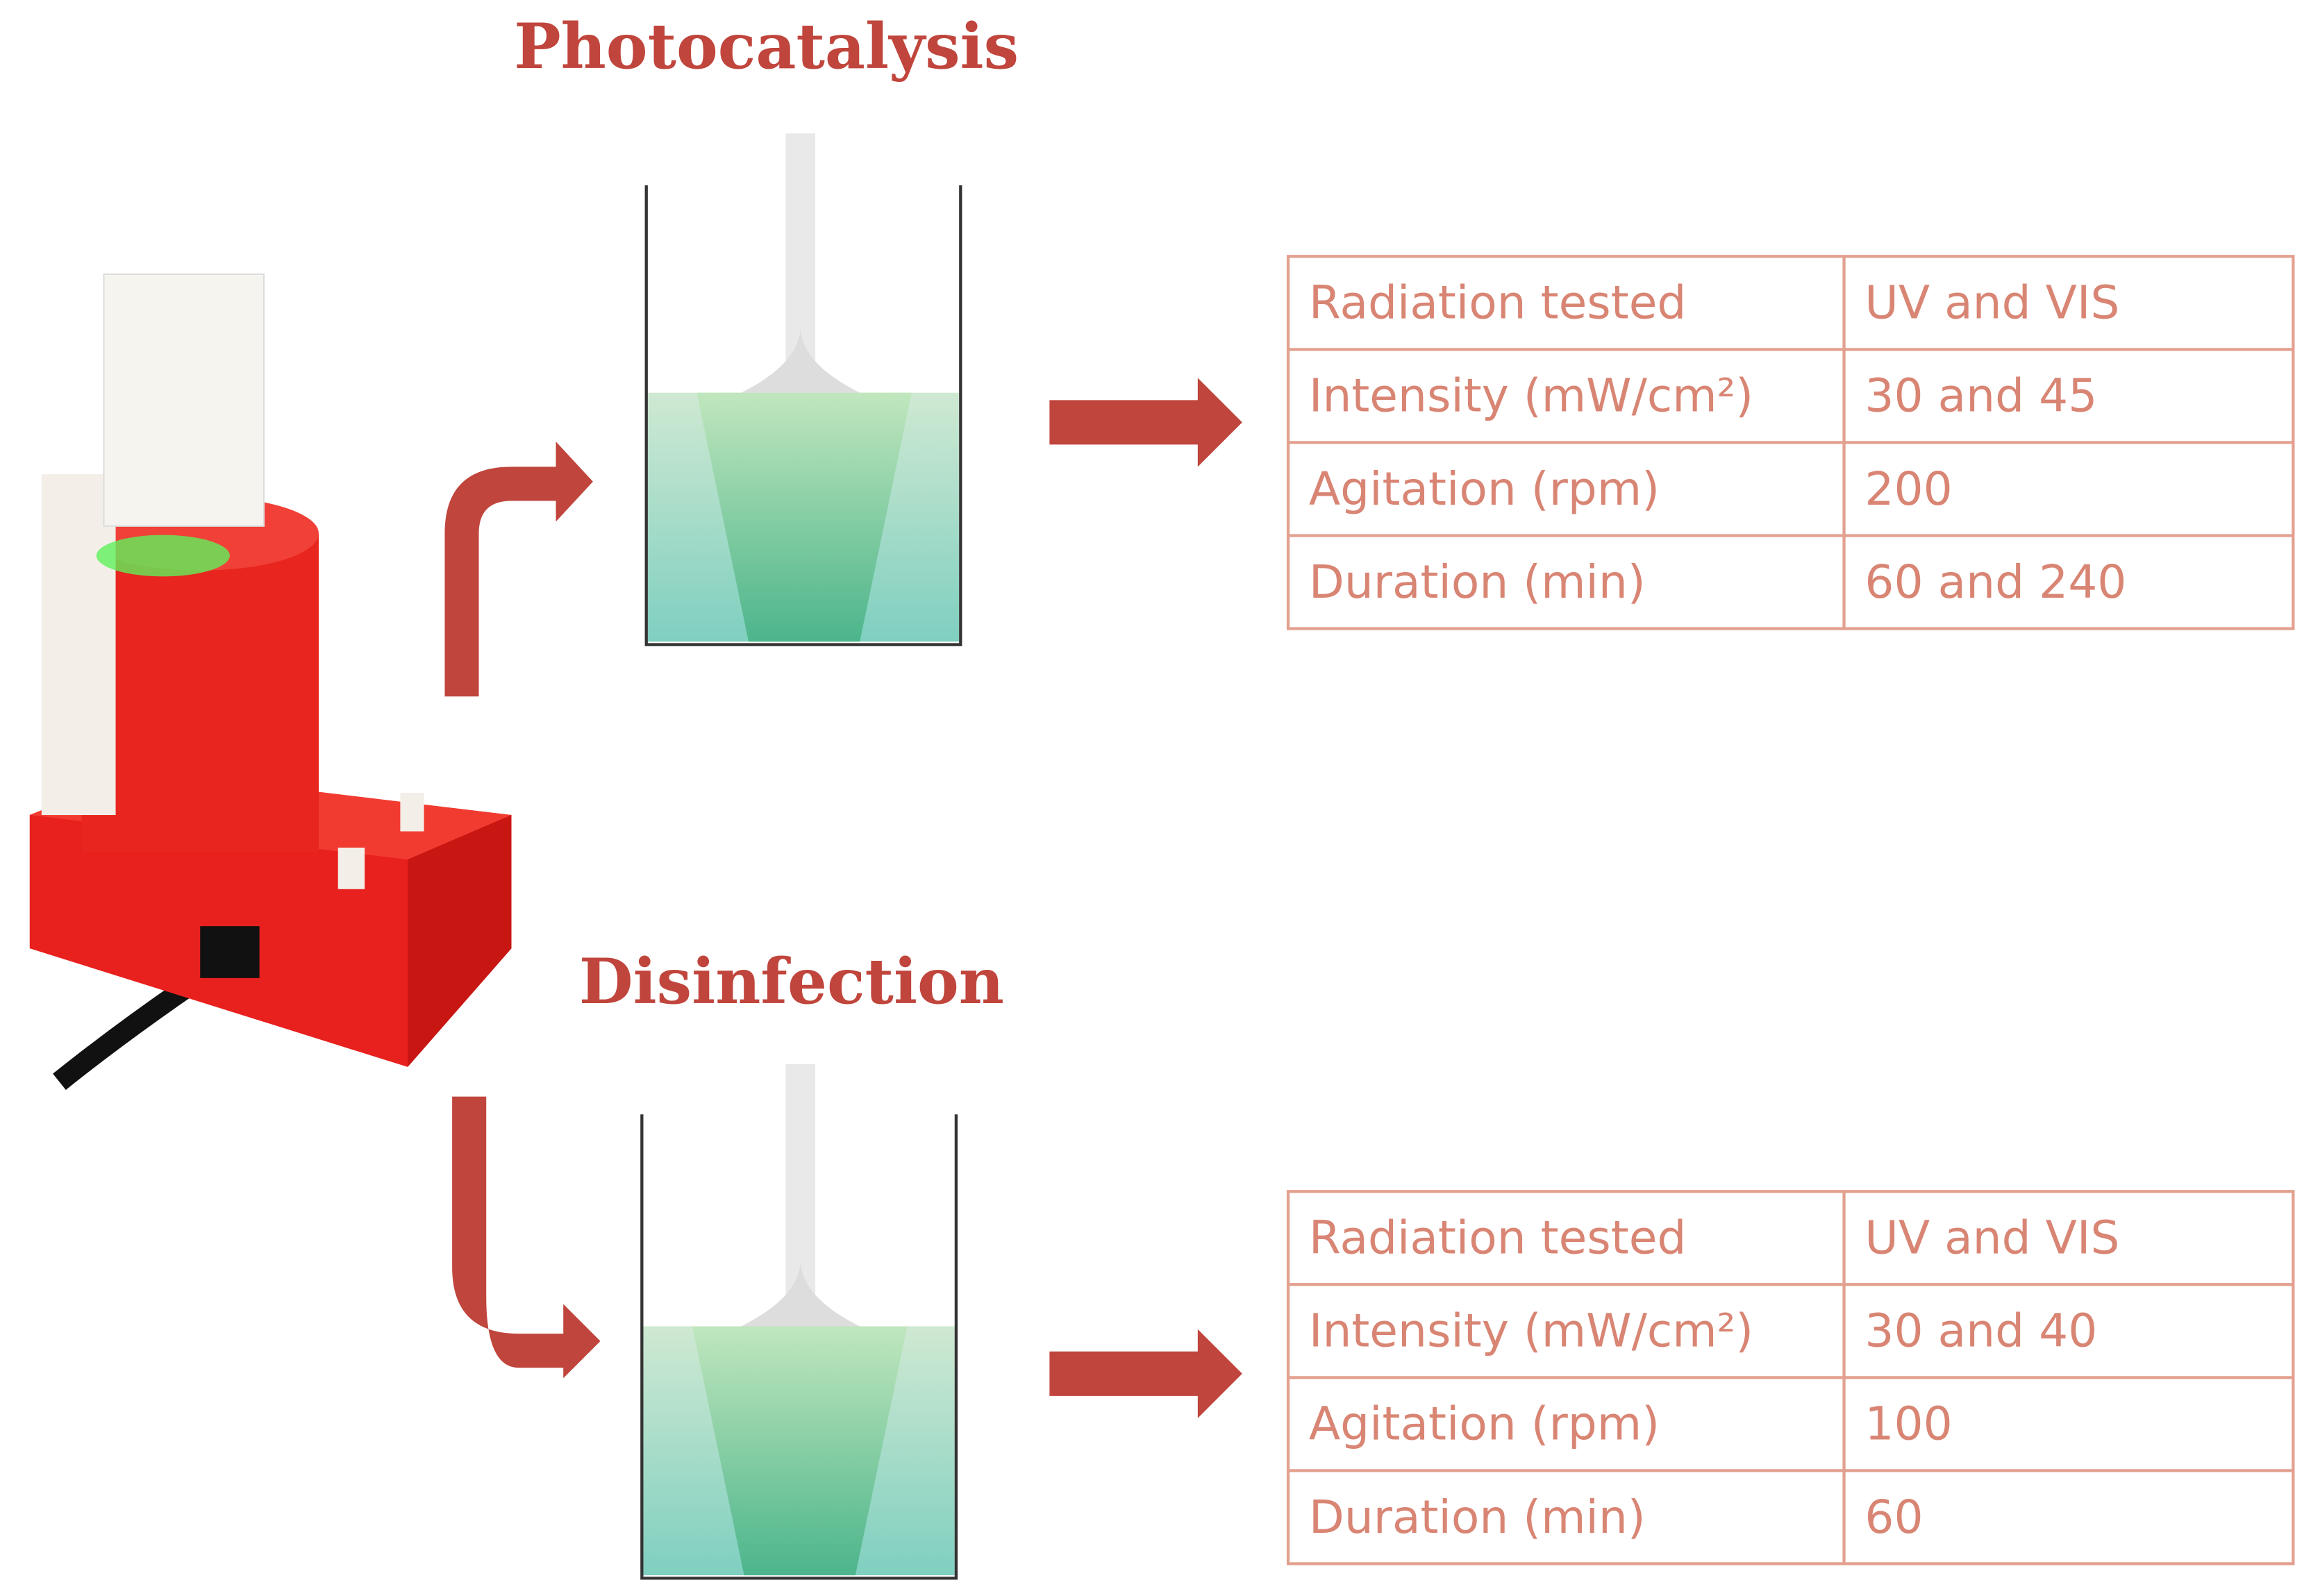 The image size is (2311, 1596). What do you see at coordinates (1908, 489) in the screenshot?
I see `table-value: 200` at bounding box center [1908, 489].